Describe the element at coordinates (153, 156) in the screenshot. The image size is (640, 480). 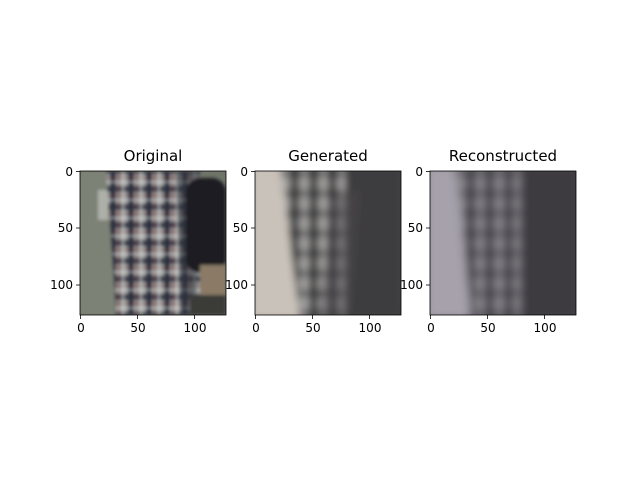
I see `chart-title: Original` at that location.